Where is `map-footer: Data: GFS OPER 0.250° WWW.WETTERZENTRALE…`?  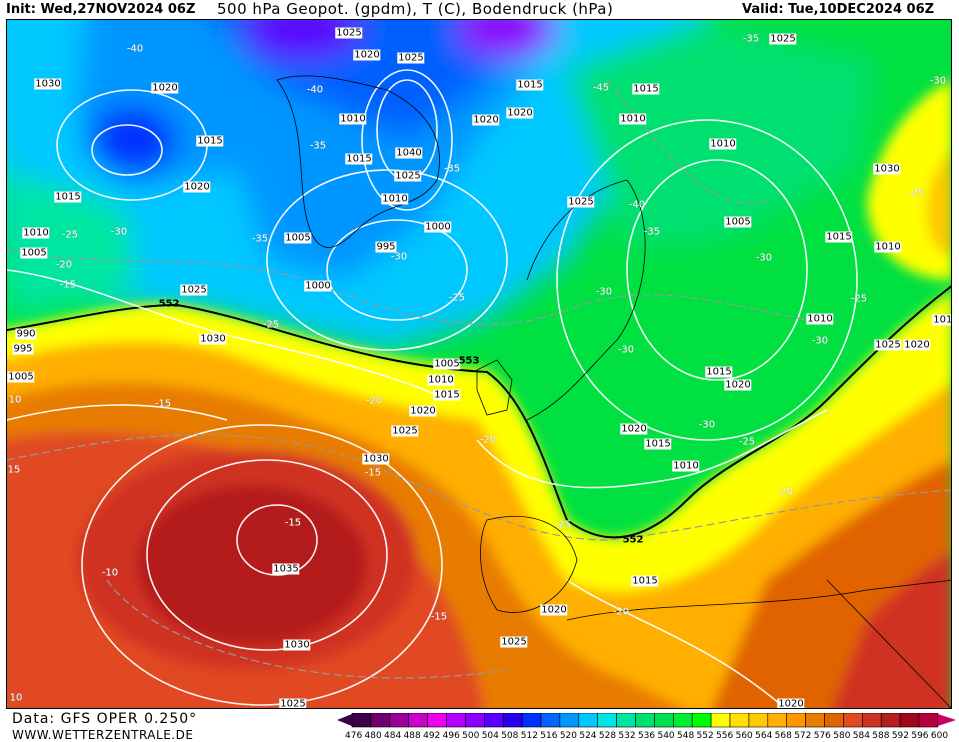
map-footer: Data: GFS OPER 0.250° WWW.WETTERZENTRALE… is located at coordinates (479, 725).